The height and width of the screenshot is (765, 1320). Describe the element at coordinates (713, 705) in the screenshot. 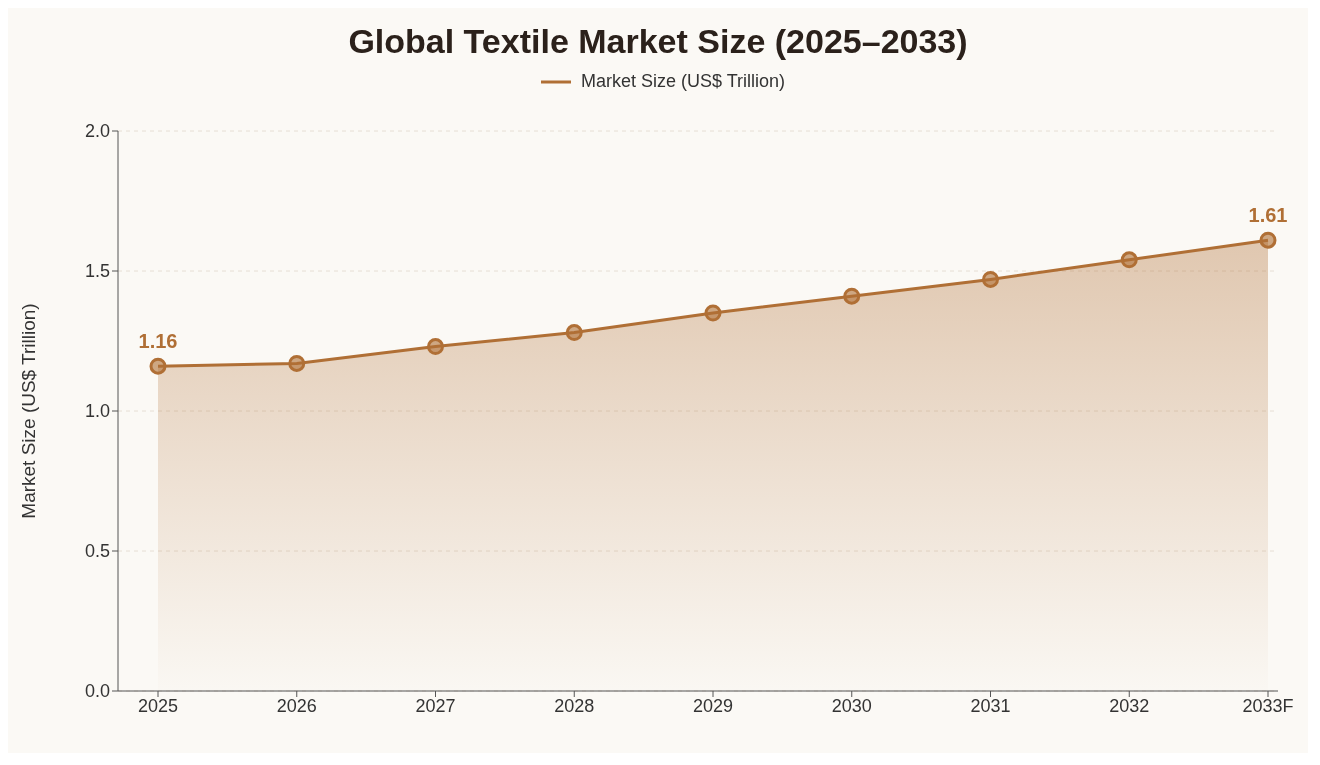

I see `x-tick-label: 2029` at that location.